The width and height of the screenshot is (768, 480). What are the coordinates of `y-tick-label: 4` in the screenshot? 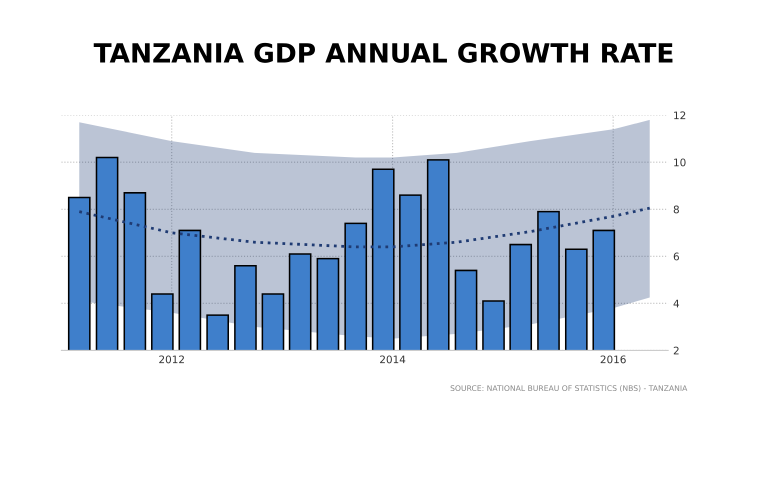 It's located at (677, 304).